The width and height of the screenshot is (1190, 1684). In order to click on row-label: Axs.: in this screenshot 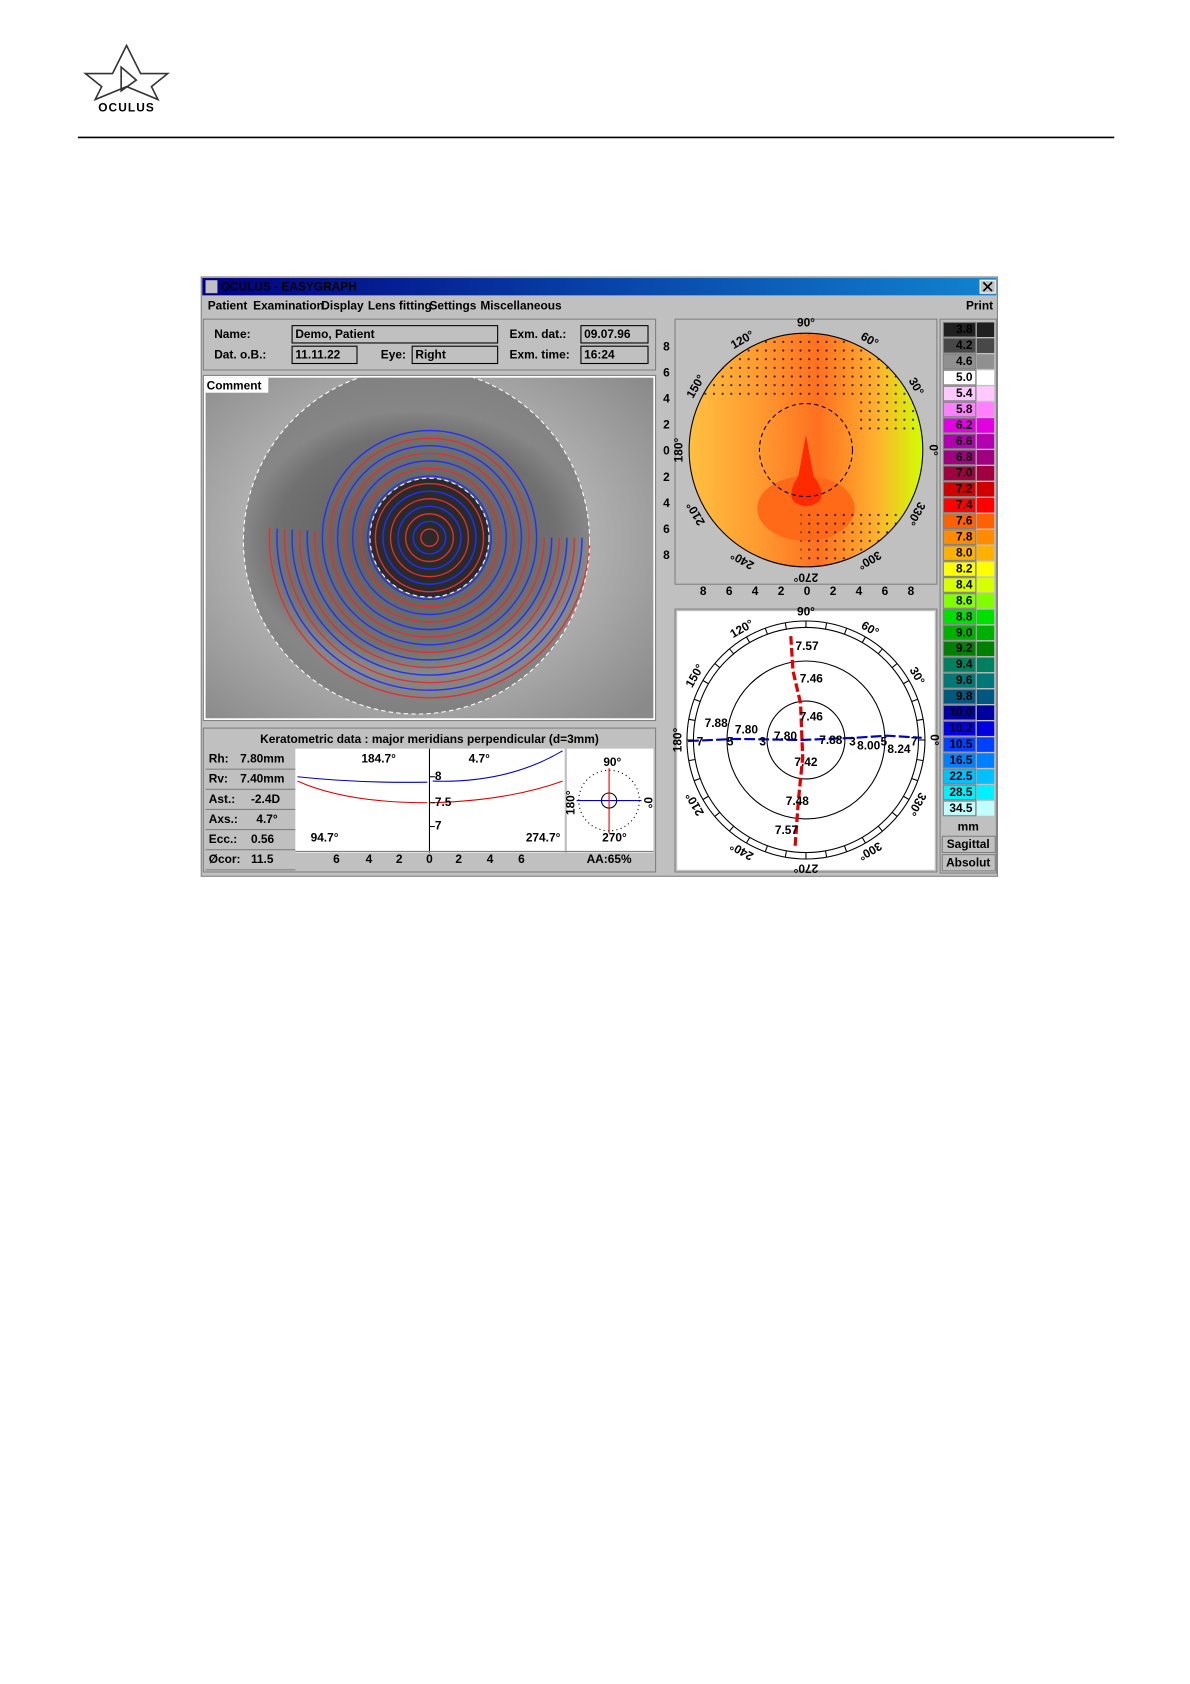, I will do `click(223, 819)`.